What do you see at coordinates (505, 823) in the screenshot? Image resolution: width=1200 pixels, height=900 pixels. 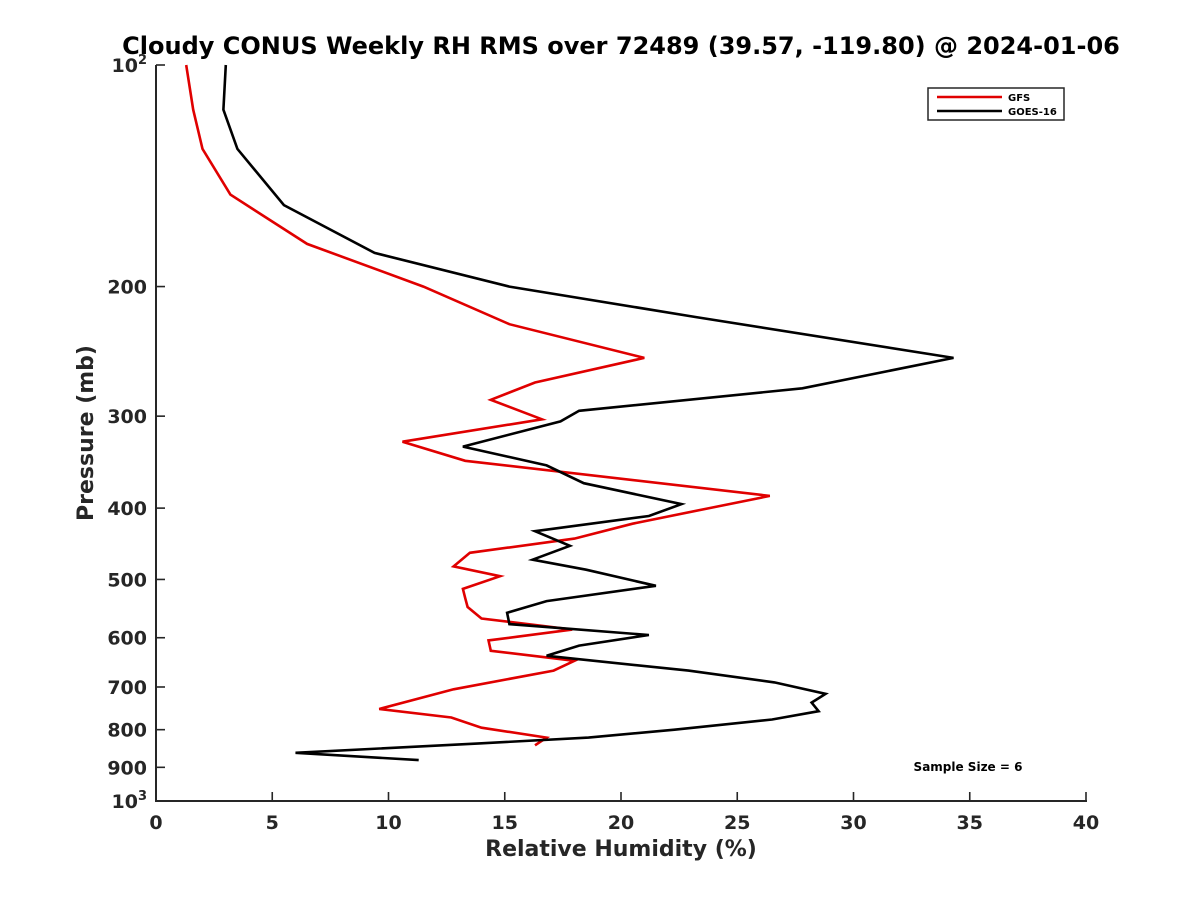 I see `x-tick-label: 15` at bounding box center [505, 823].